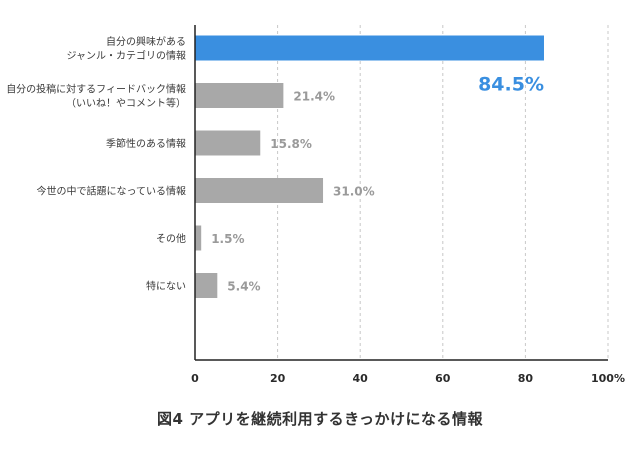 The width and height of the screenshot is (640, 459). What do you see at coordinates (511, 85) in the screenshot?
I see `highlight-value-label: 84.5%` at bounding box center [511, 85].